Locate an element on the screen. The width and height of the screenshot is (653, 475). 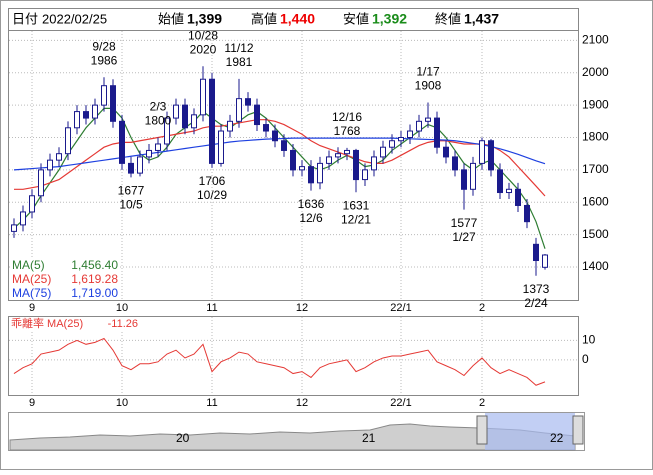
annotation-date: 2/3 is located at coordinates (158, 107).